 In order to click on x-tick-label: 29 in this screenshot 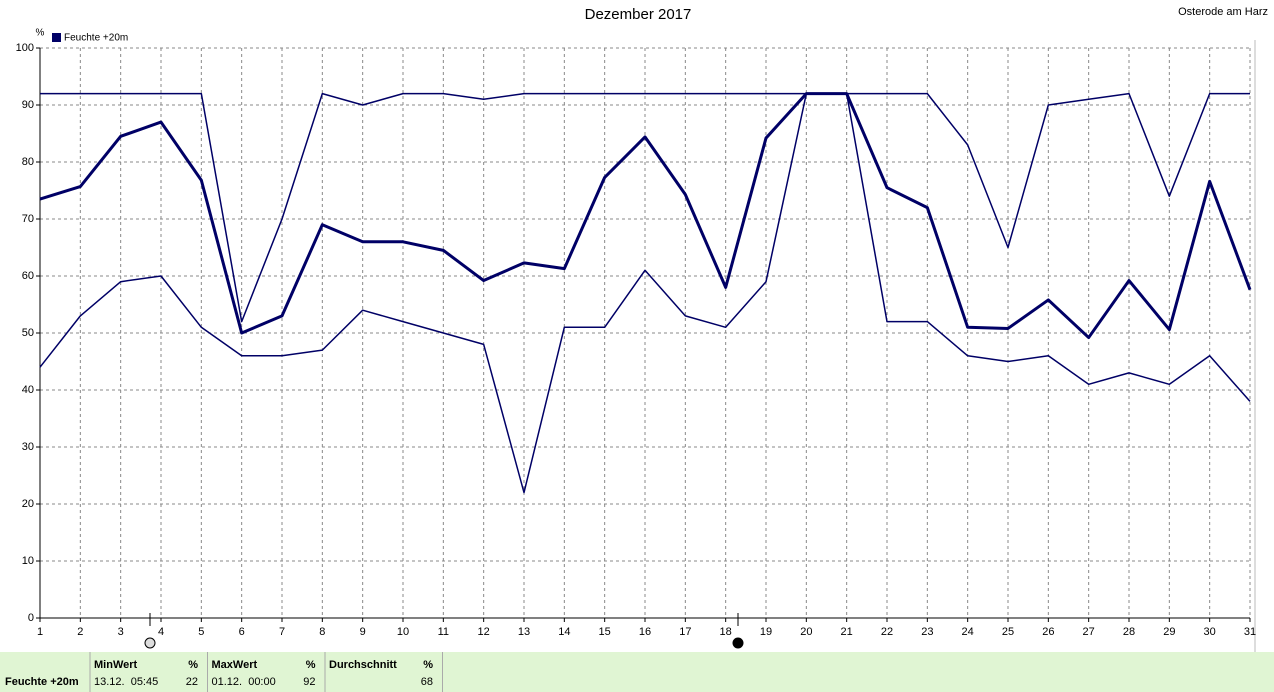, I will do `click(1169, 632)`.